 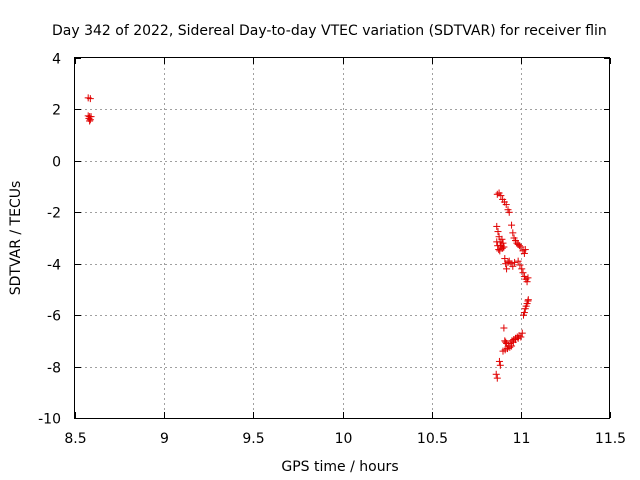 What do you see at coordinates (54, 266) in the screenshot?
I see `y-tick-label: -4` at bounding box center [54, 266].